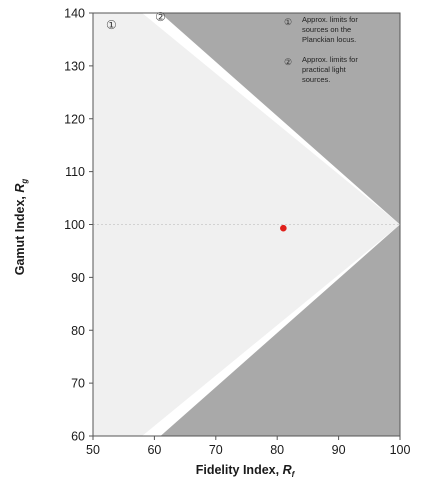 The height and width of the screenshot is (486, 427). Describe the element at coordinates (111, 25) in the screenshot. I see `region-1-marker: ①` at that location.